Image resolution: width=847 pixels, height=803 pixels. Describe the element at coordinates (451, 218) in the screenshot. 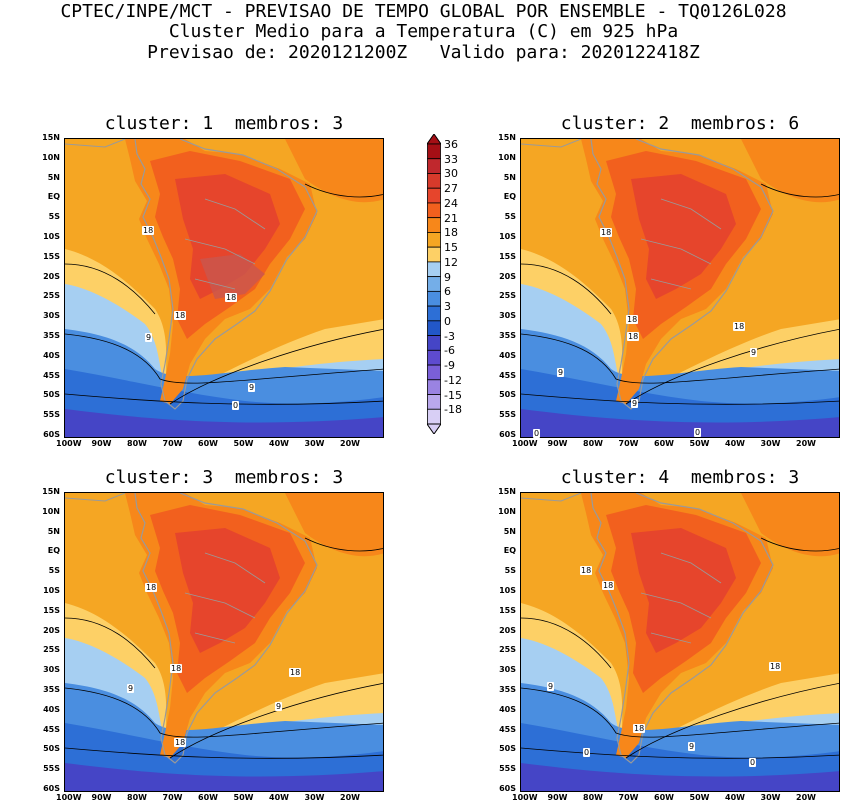

I see `colorbar-tick-label: 21` at that location.